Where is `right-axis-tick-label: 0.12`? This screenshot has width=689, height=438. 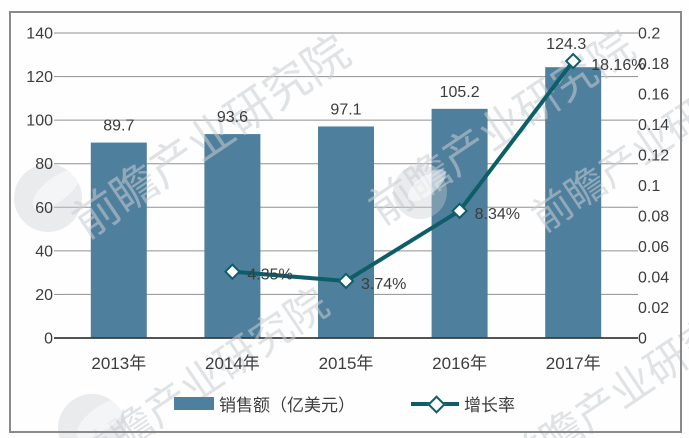 right-axis-tick-label: 0.12 is located at coordinates (653, 156).